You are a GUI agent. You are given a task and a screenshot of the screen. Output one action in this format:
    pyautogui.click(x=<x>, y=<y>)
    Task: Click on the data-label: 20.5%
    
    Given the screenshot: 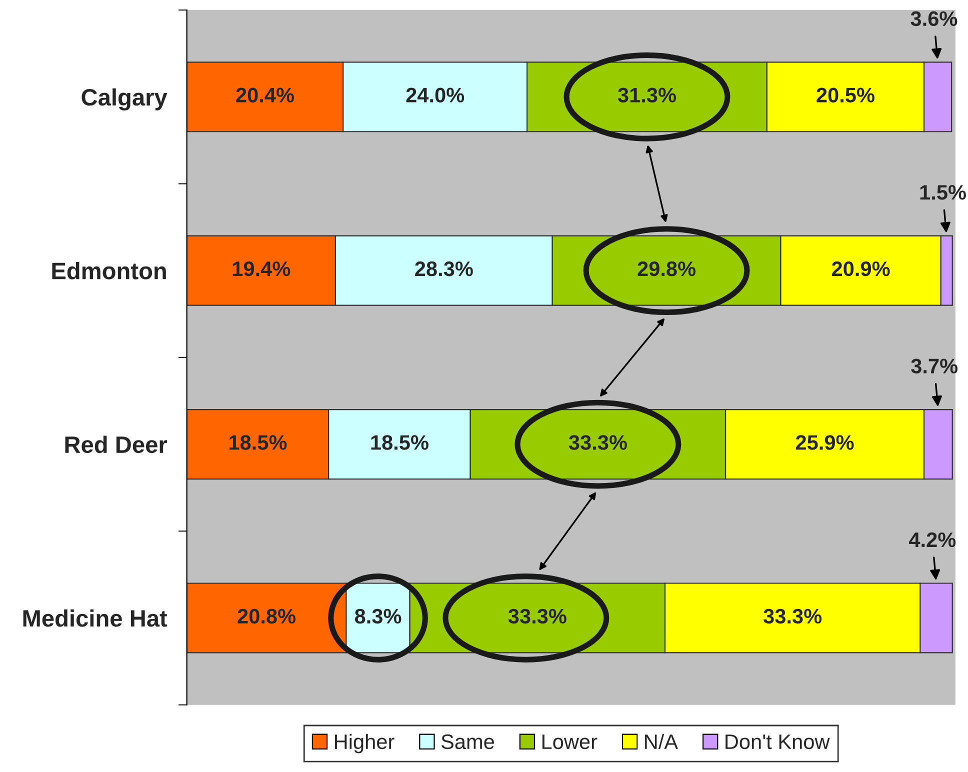 What is the action you would take?
    pyautogui.click(x=845, y=95)
    